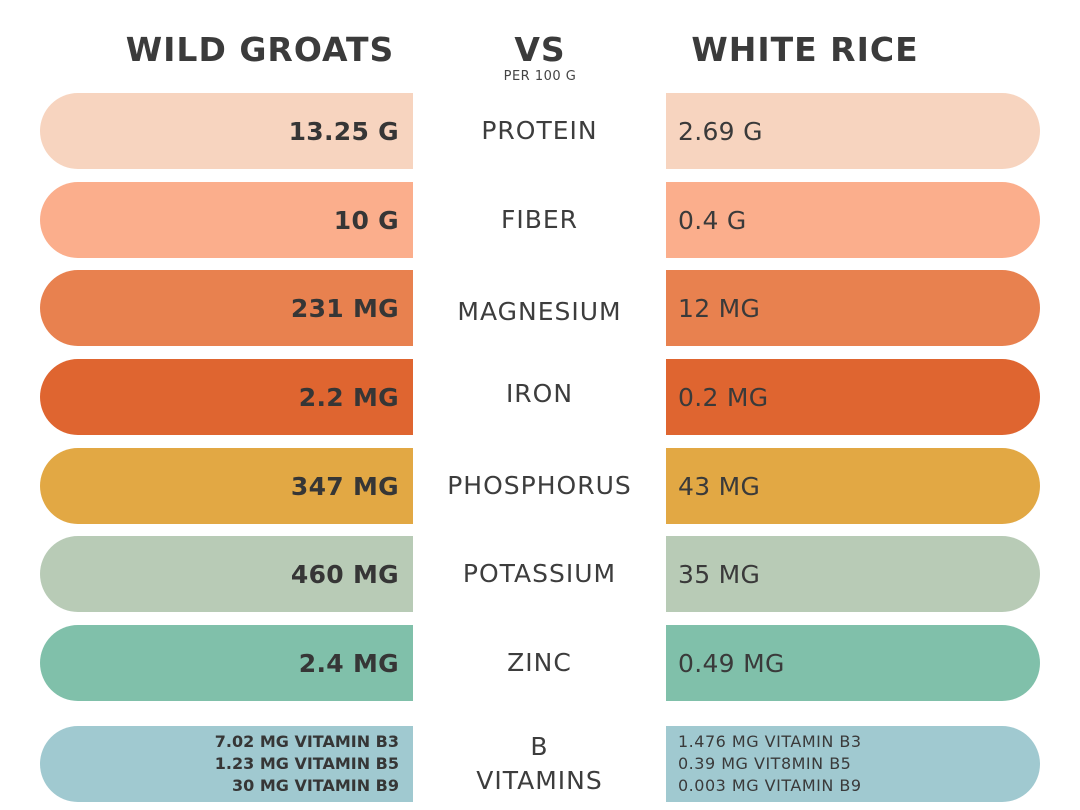 The height and width of the screenshot is (810, 1080). Describe the element at coordinates (306, 763) in the screenshot. I see `left-vitamin-b5: 1.23 MG VITAMIN B5` at that location.